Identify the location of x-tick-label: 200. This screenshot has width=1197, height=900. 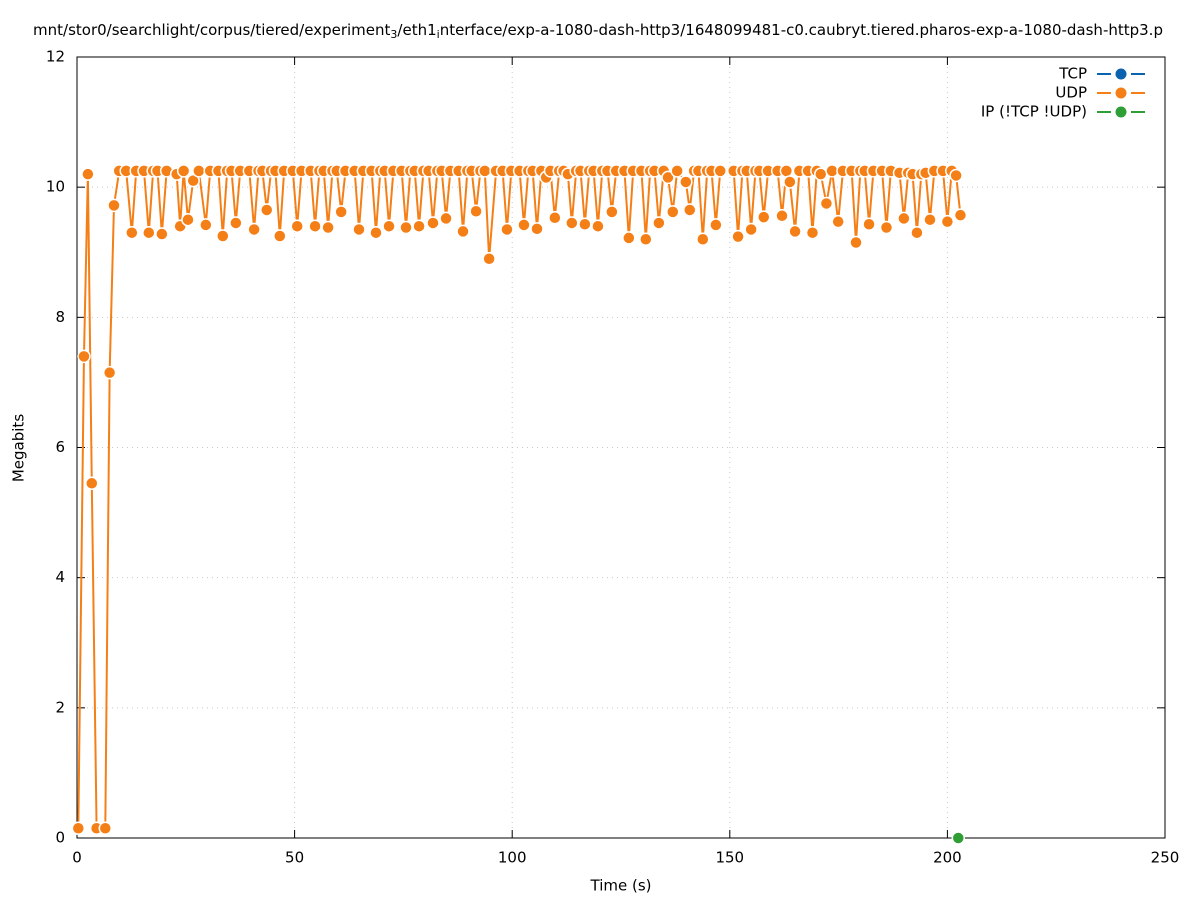
(947, 858).